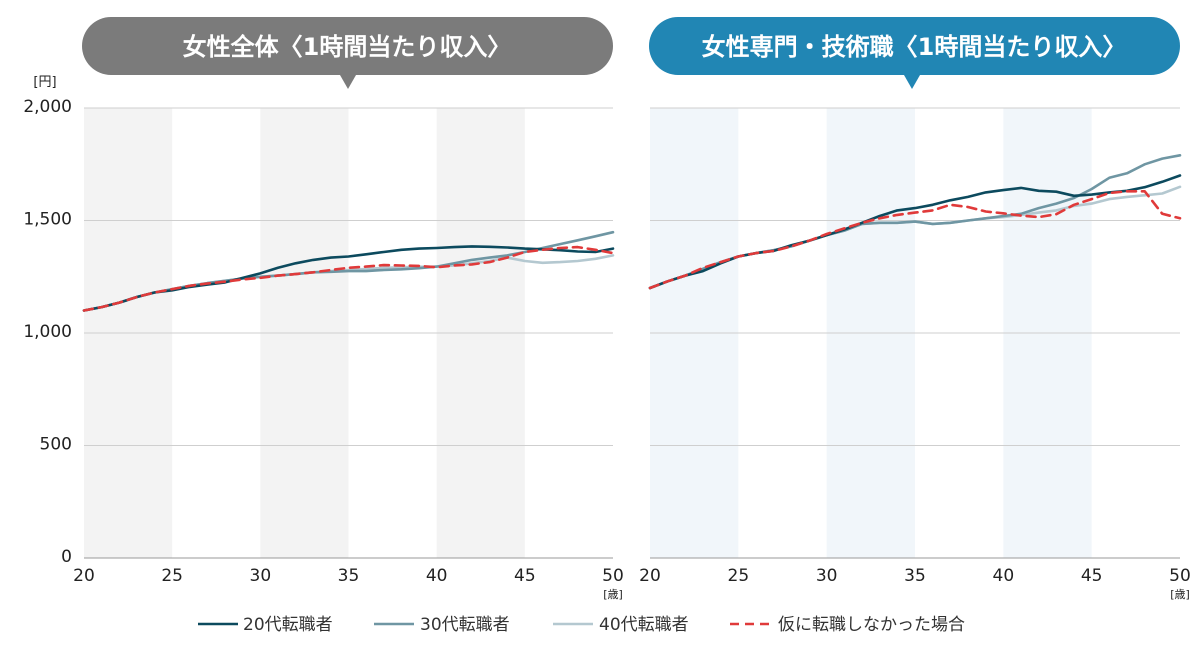  I want to click on left-y-tick-label: 0, so click(66, 557).